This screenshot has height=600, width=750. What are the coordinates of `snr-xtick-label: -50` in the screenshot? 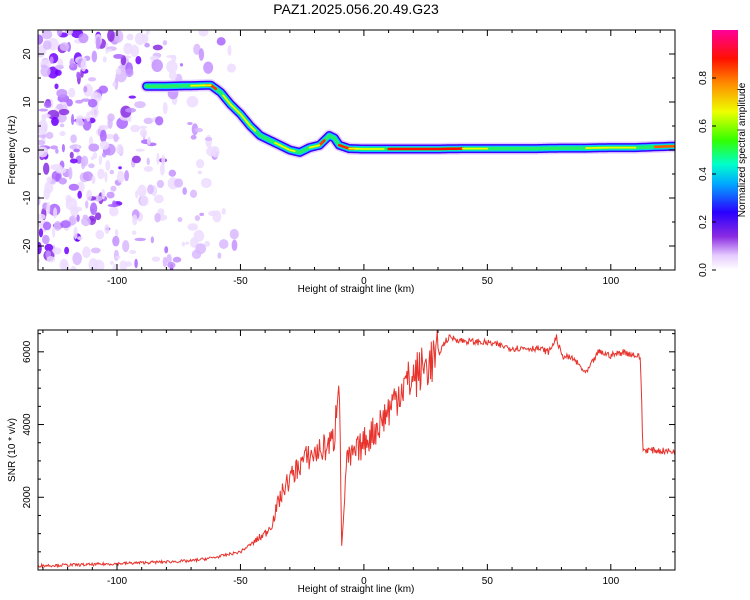 It's located at (240, 581).